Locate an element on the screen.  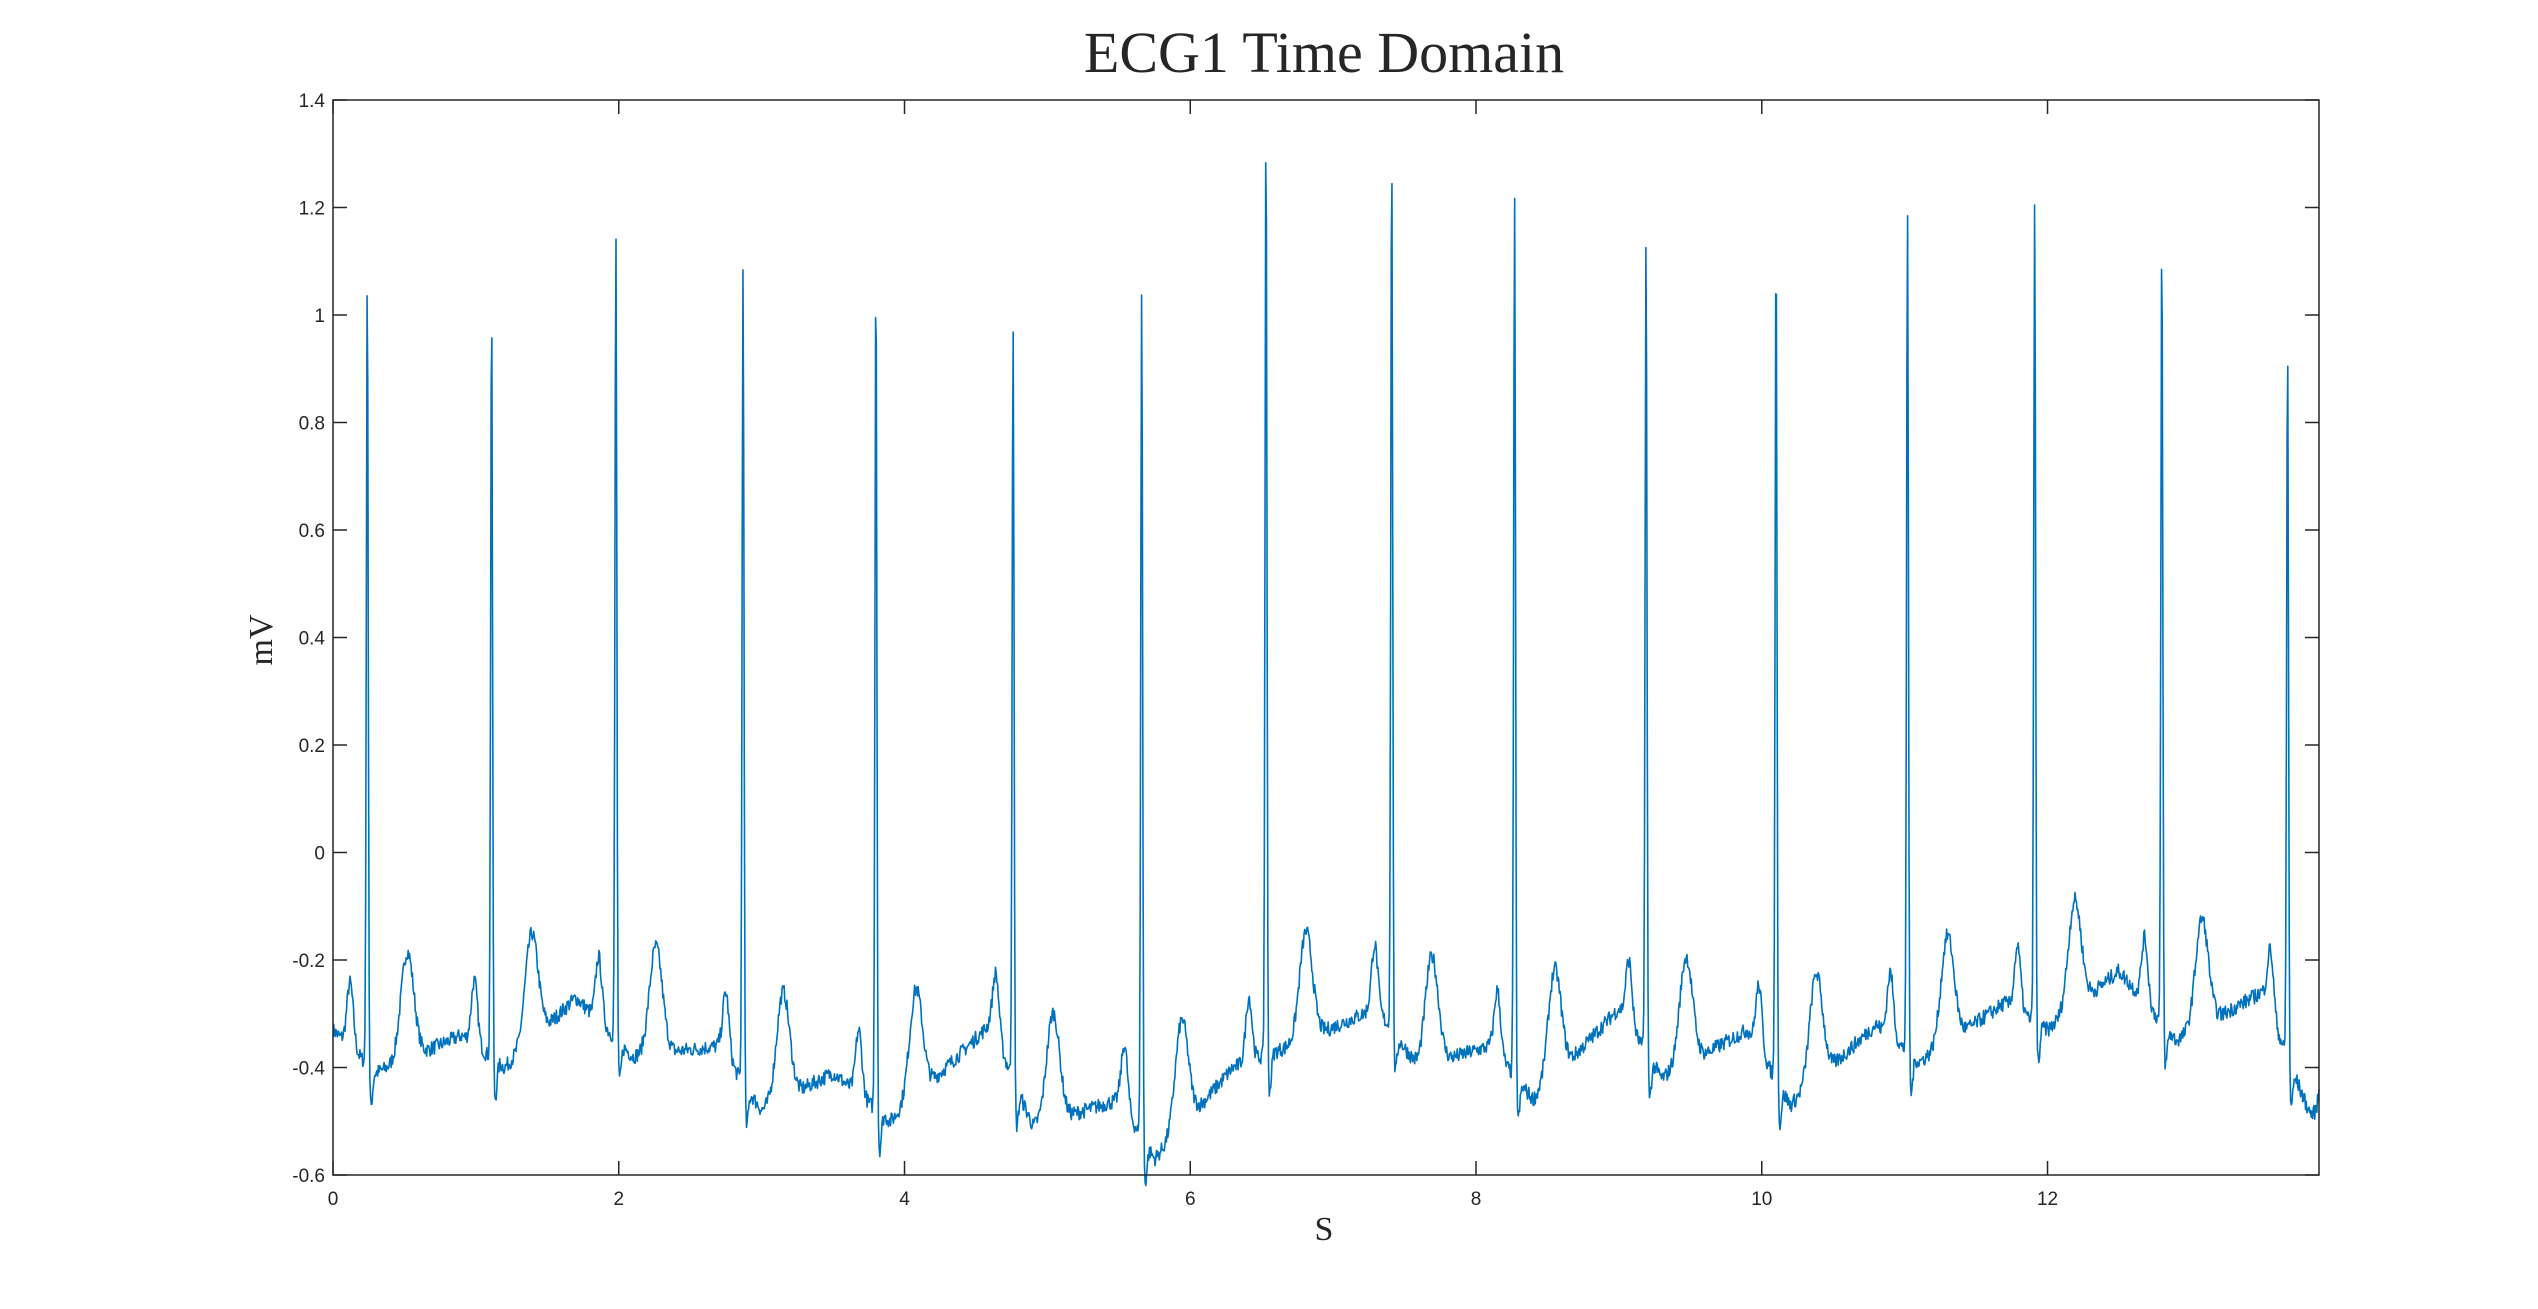
y-axis-label: mV is located at coordinates (261, 639).